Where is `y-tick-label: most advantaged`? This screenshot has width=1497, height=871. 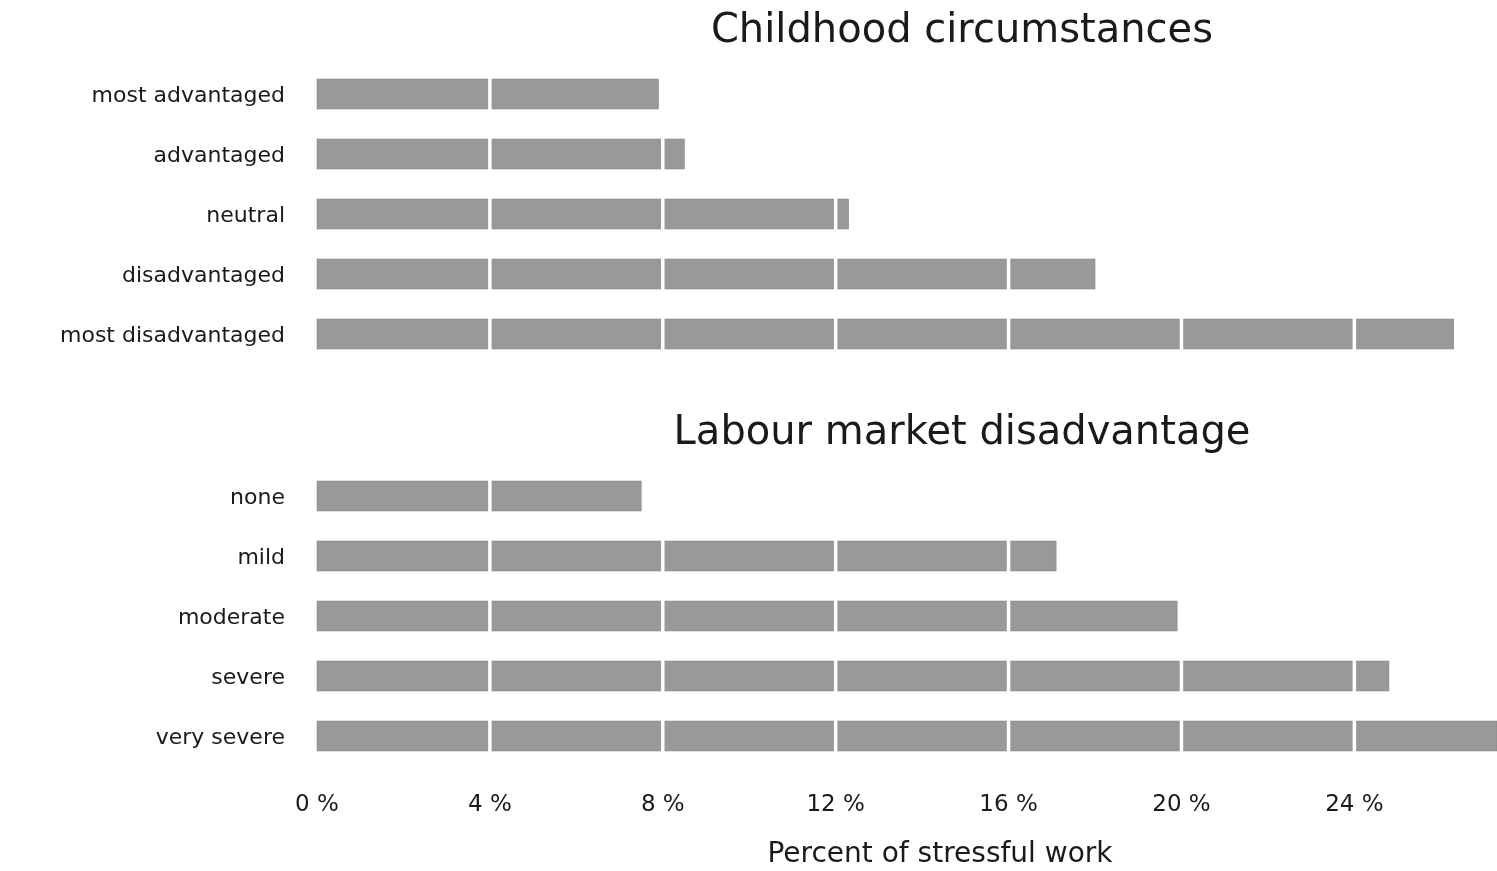 y-tick-label: most advantaged is located at coordinates (188, 94).